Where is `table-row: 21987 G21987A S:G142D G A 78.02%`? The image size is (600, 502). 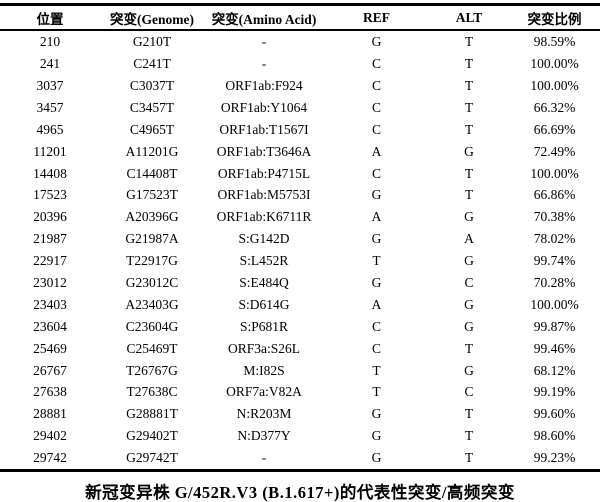 table-row: 21987 G21987A S:G142D G A 78.02% is located at coordinates (300, 239).